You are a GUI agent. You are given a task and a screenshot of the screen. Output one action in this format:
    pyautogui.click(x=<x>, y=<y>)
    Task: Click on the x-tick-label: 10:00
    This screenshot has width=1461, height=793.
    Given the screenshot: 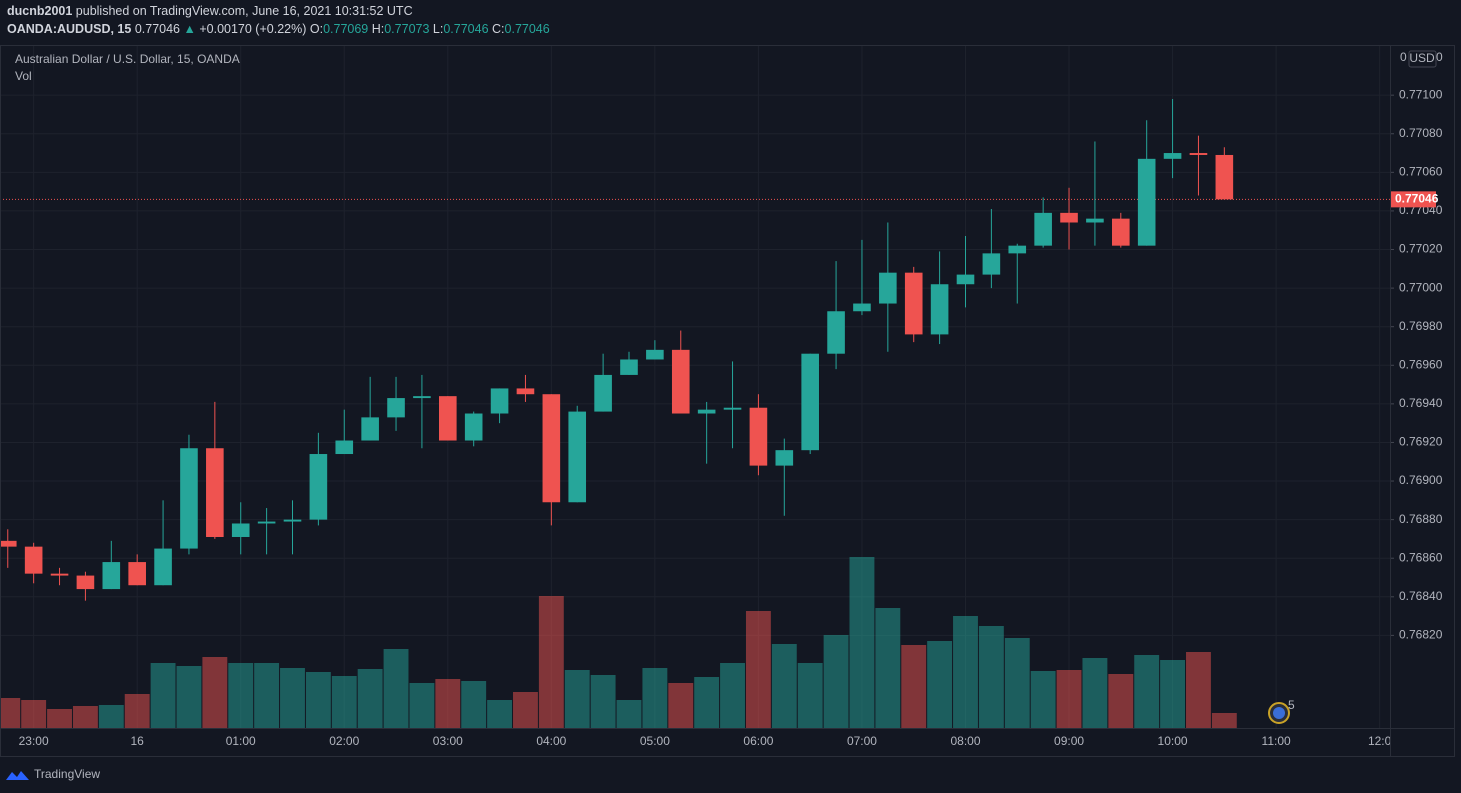 What is the action you would take?
    pyautogui.click(x=1173, y=741)
    